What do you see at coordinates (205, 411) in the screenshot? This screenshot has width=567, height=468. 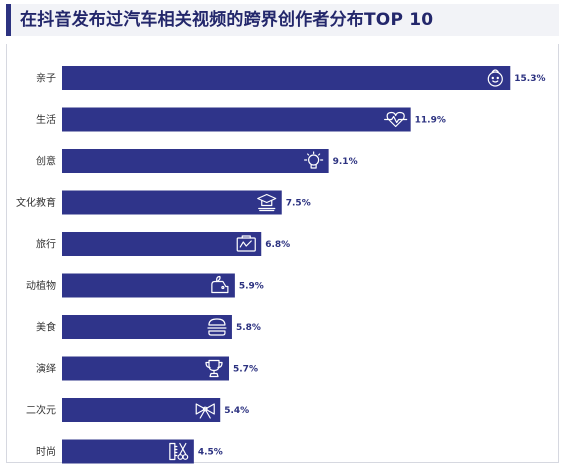 I see `bow-icon` at bounding box center [205, 411].